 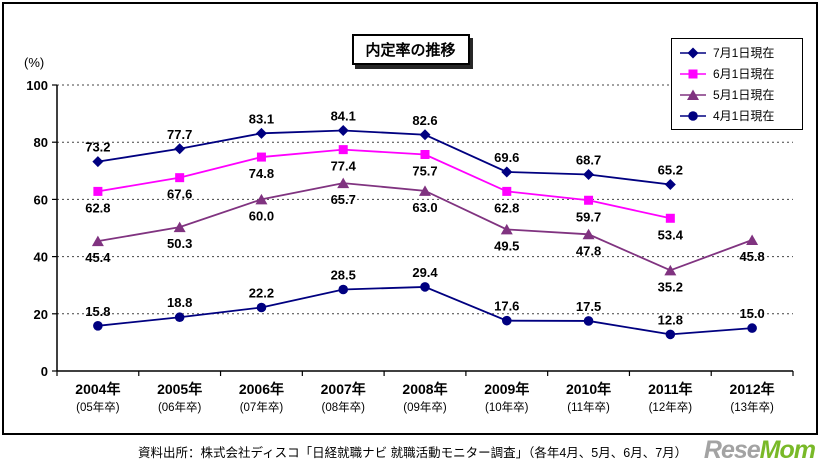 What do you see at coordinates (98, 257) in the screenshot?
I see `data-label: 45.4` at bounding box center [98, 257].